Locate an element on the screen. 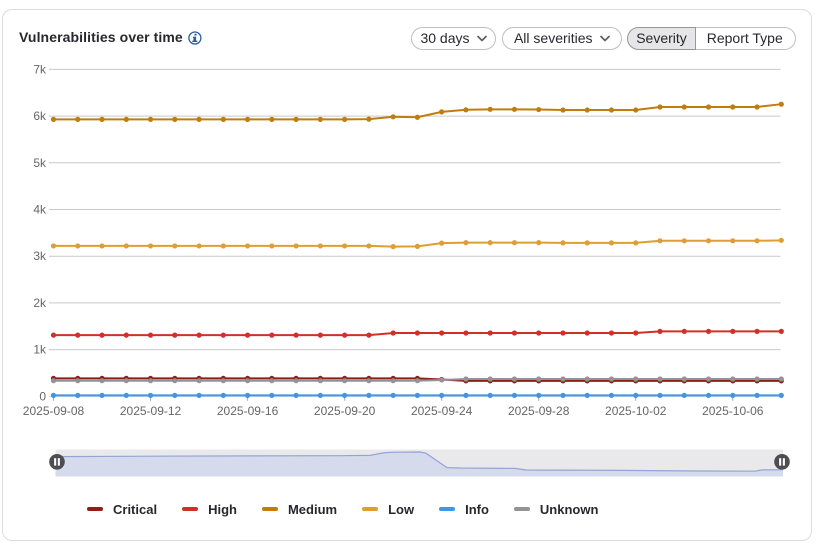  svg-text: 7k is located at coordinates (40, 69).